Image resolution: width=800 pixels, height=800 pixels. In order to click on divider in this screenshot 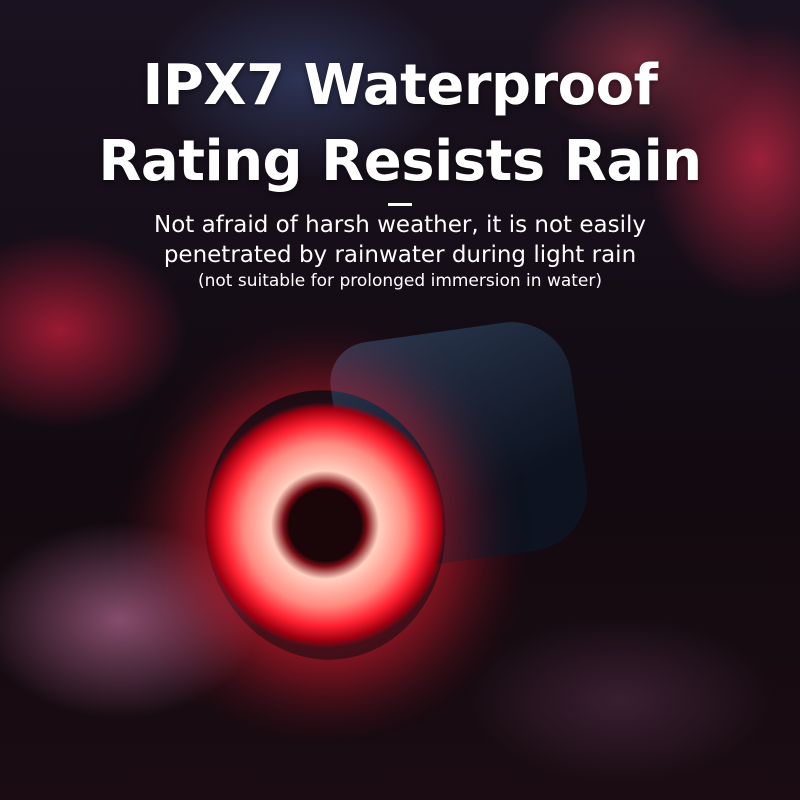, I will do `click(400, 204)`.